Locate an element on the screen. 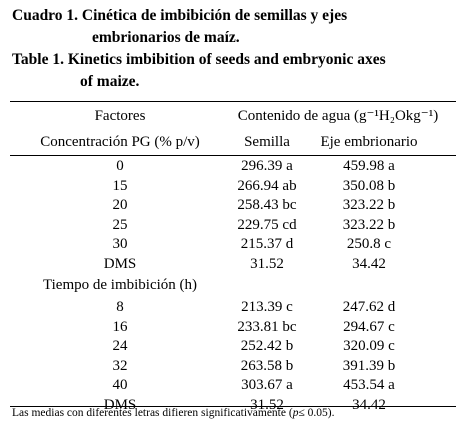  seed-cell: 258.43 bc is located at coordinates (267, 205).